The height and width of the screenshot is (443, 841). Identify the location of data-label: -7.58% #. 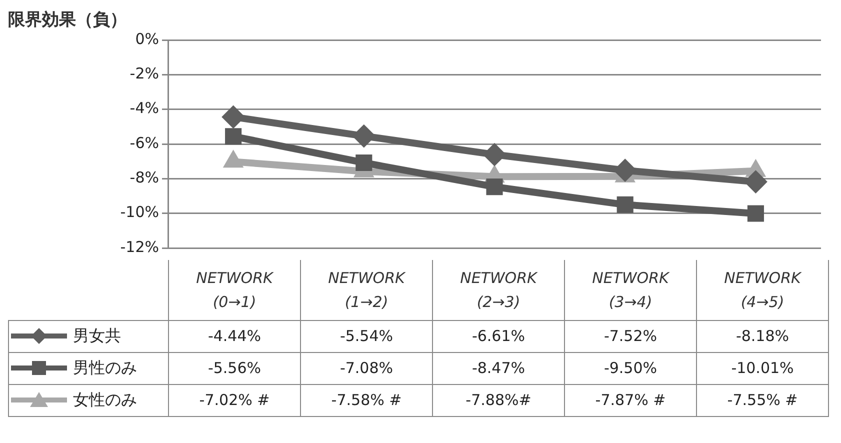
(366, 400).